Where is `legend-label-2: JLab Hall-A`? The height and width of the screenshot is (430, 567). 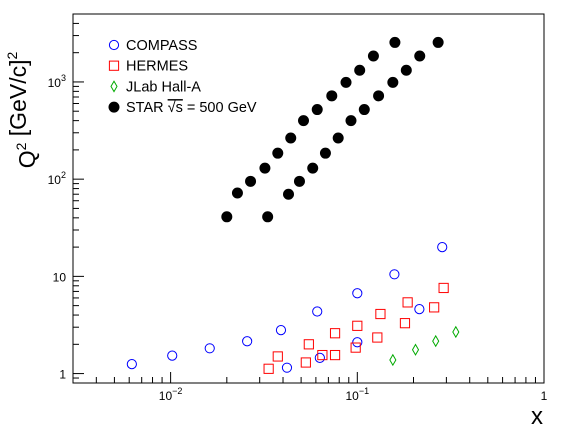 legend-label-2: JLab Hall-A is located at coordinates (163, 87).